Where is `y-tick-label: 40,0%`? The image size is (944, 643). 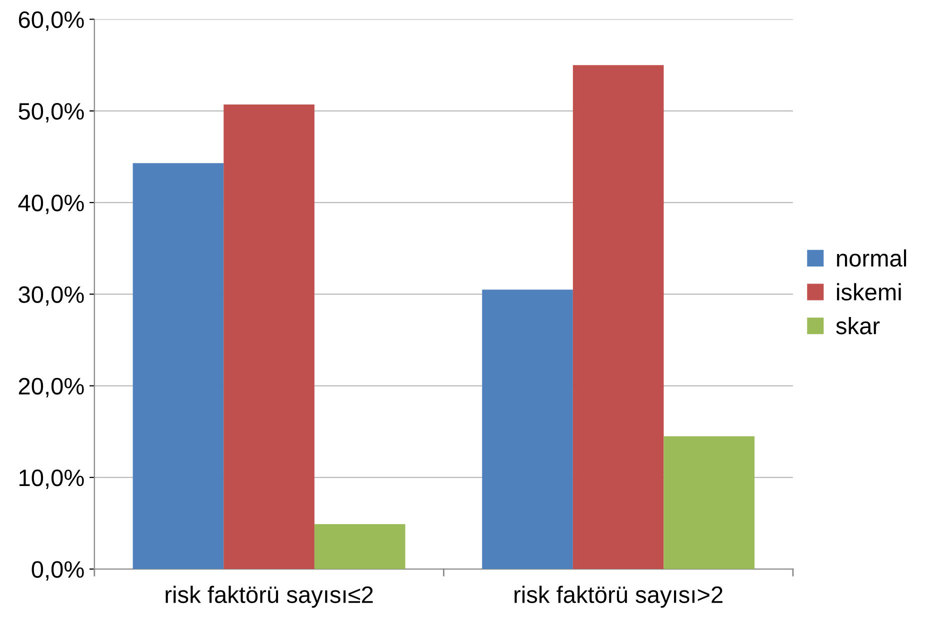 y-tick-label: 40,0% is located at coordinates (51, 204).